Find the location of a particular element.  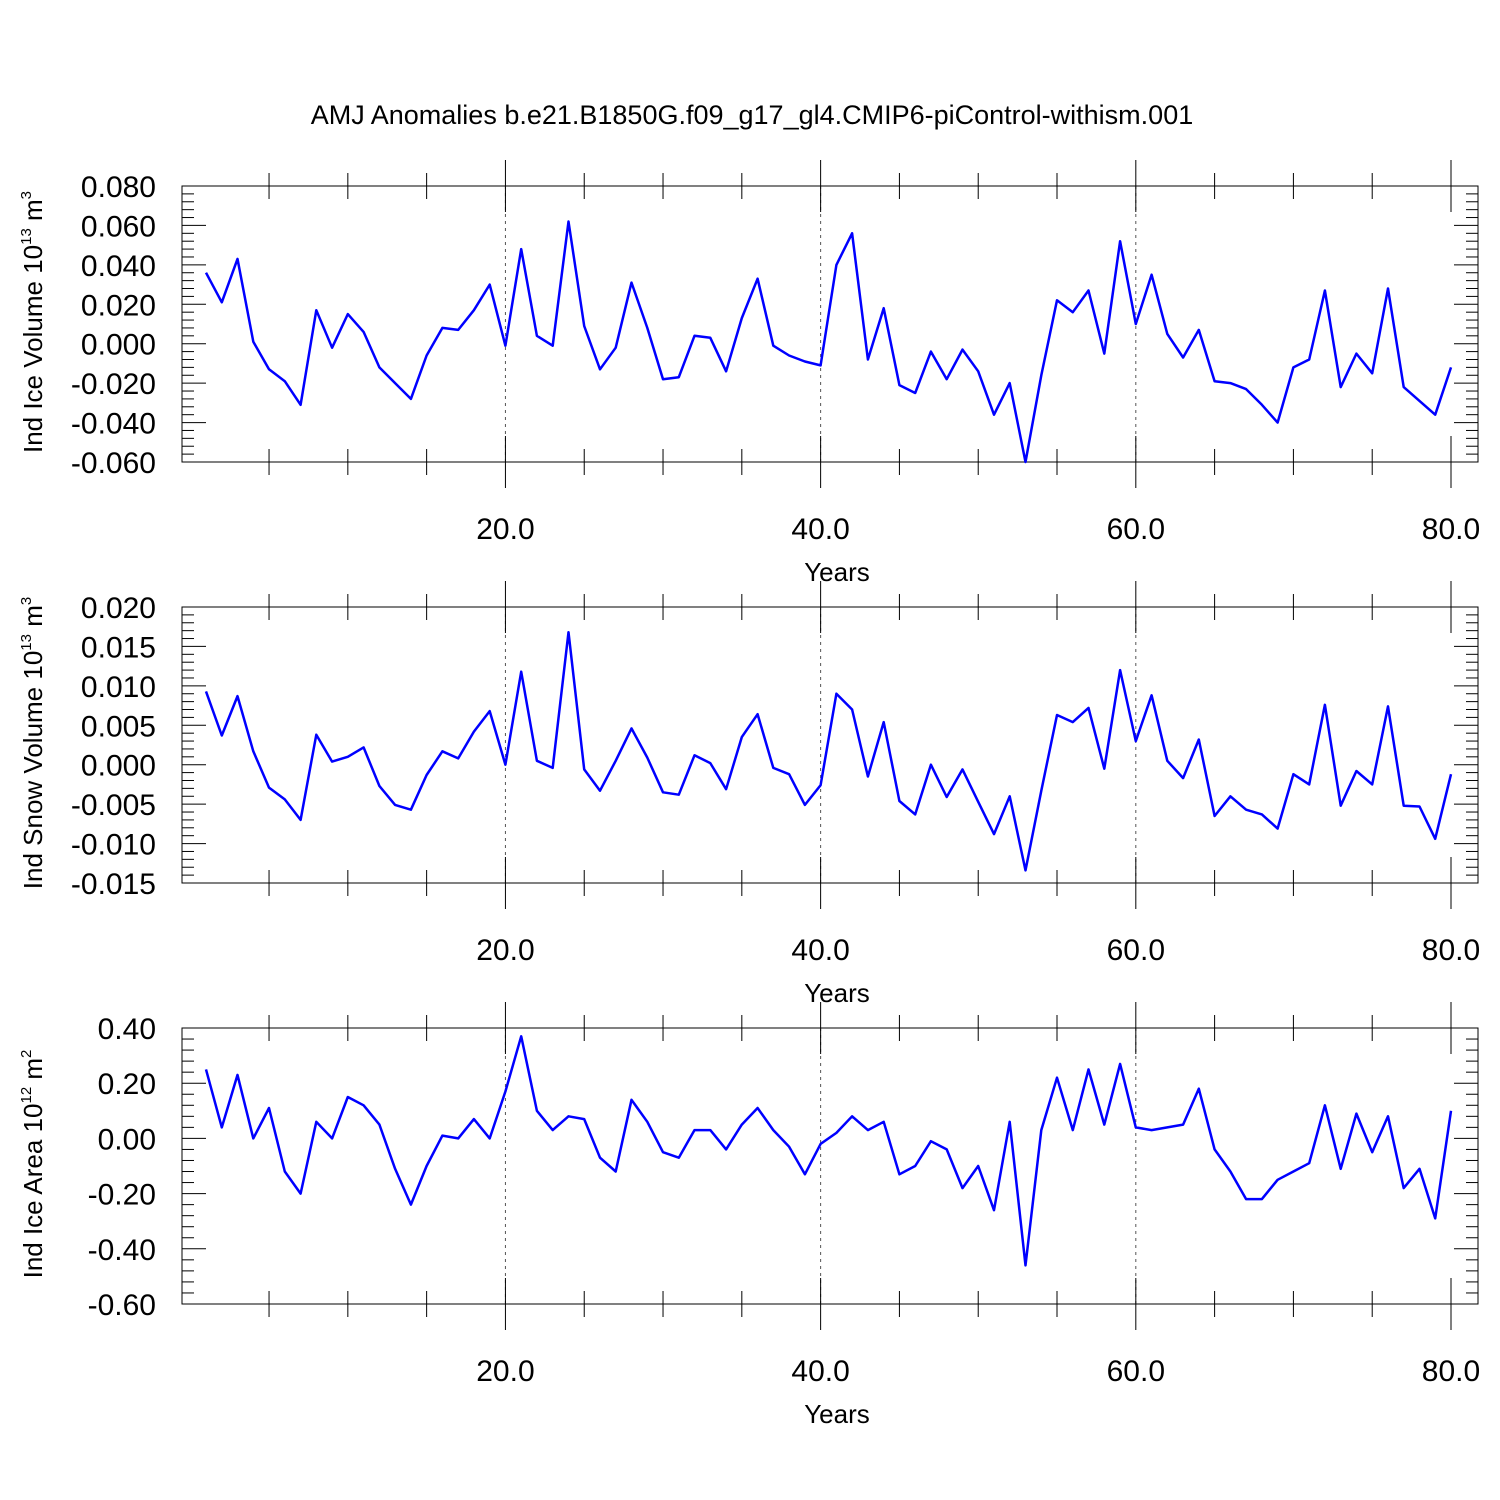

y-tick-label: 0.005 is located at coordinates (118, 726).